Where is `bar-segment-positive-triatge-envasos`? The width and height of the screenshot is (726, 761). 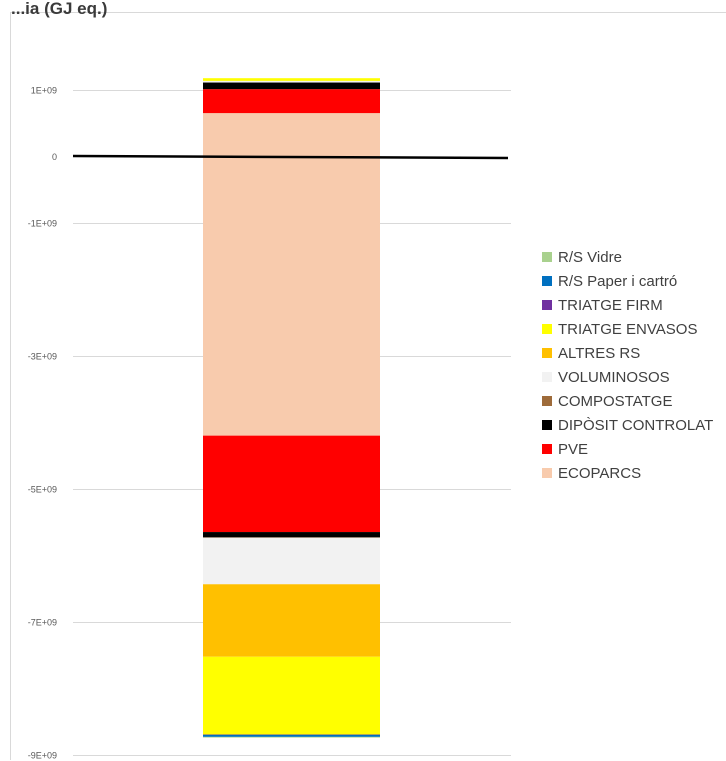
bar-segment-positive-triatge-envasos is located at coordinates (291, 79).